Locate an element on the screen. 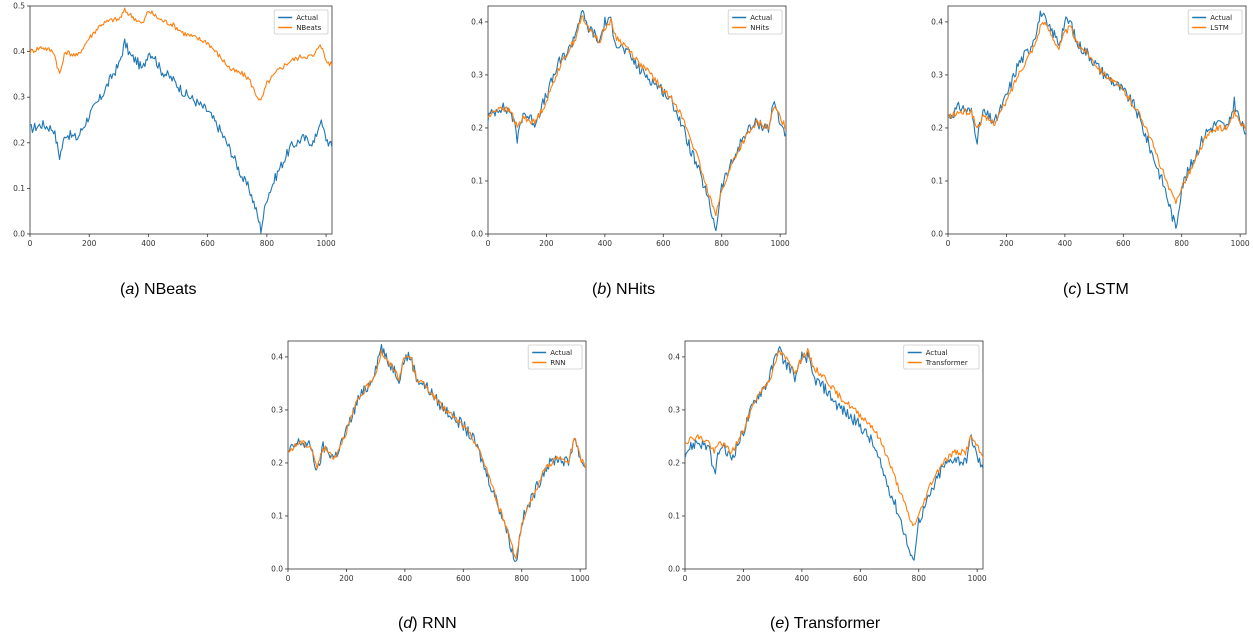 The height and width of the screenshot is (640, 1253). caption-c-label: LSTM is located at coordinates (1107, 289).